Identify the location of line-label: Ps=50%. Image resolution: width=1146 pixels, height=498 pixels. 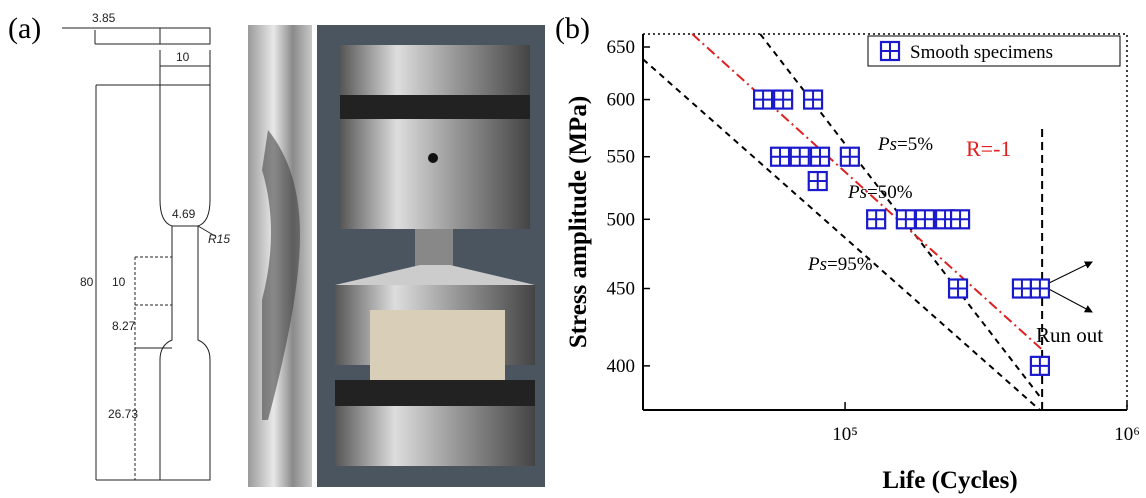
(880, 192).